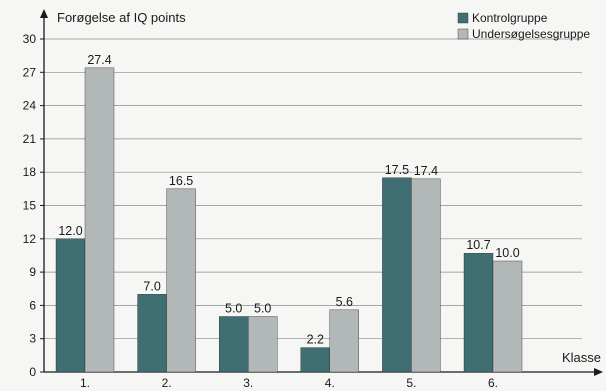  What do you see at coordinates (30, 39) in the screenshot?
I see `y-tick-label: 30` at bounding box center [30, 39].